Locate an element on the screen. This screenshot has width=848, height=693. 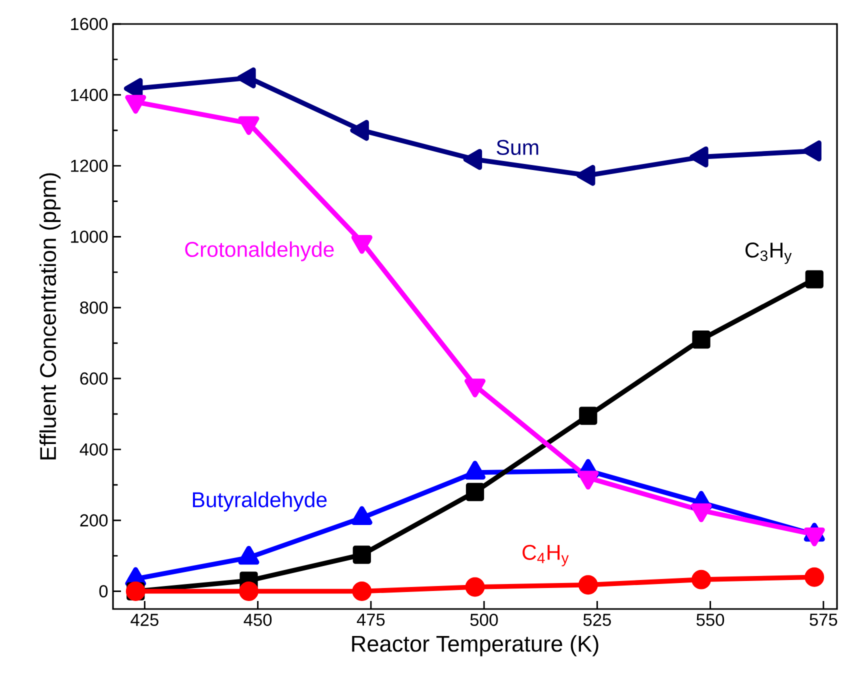
x-tick-label: 525 is located at coordinates (597, 620).